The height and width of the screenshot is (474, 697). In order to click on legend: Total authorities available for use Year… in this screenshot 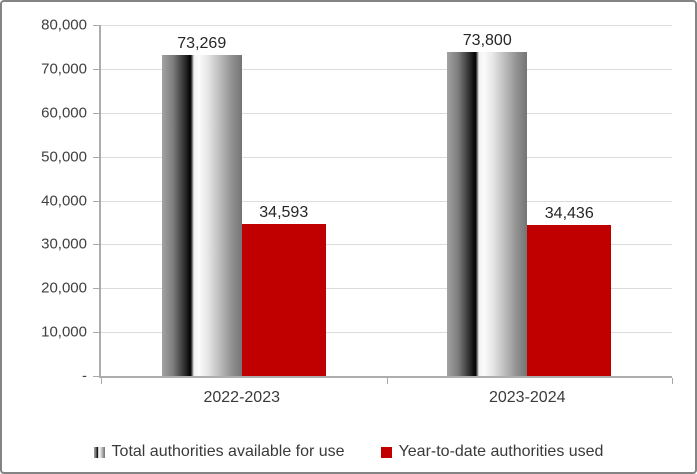, I will do `click(348, 452)`.